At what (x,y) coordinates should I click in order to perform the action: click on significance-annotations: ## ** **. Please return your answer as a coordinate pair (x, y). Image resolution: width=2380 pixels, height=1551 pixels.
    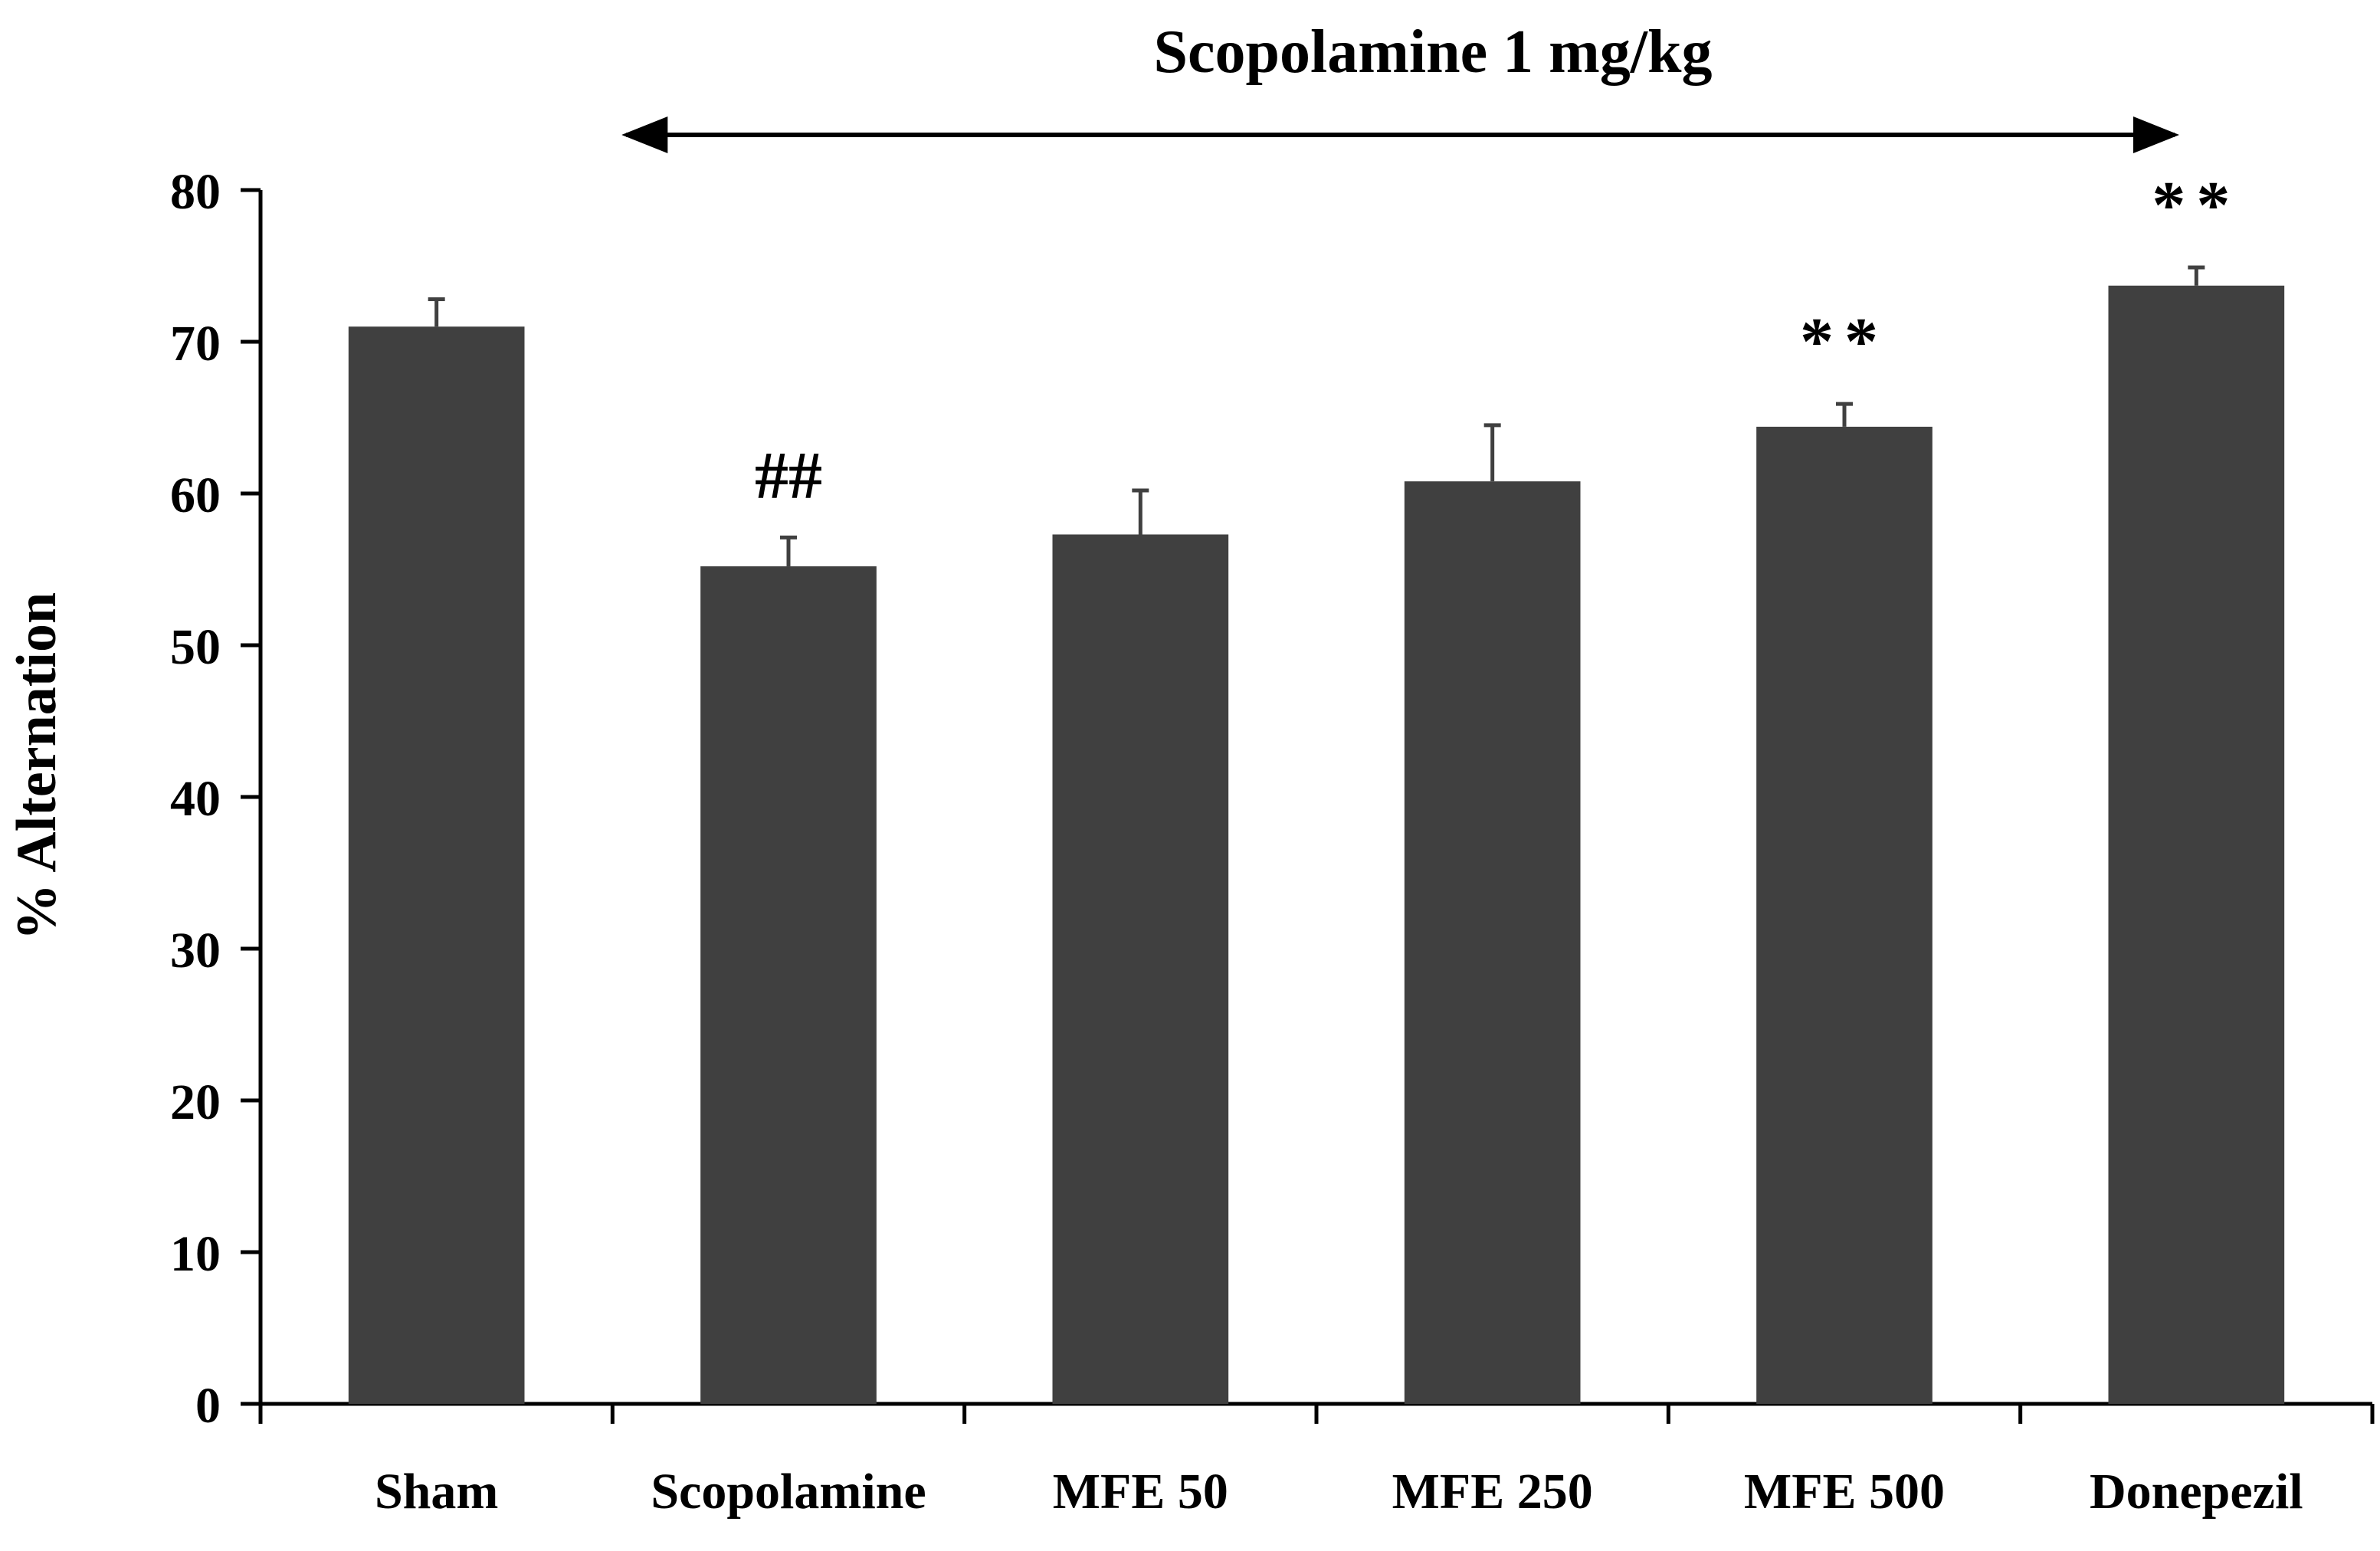
    Looking at the image, I should click on (1498, 341).